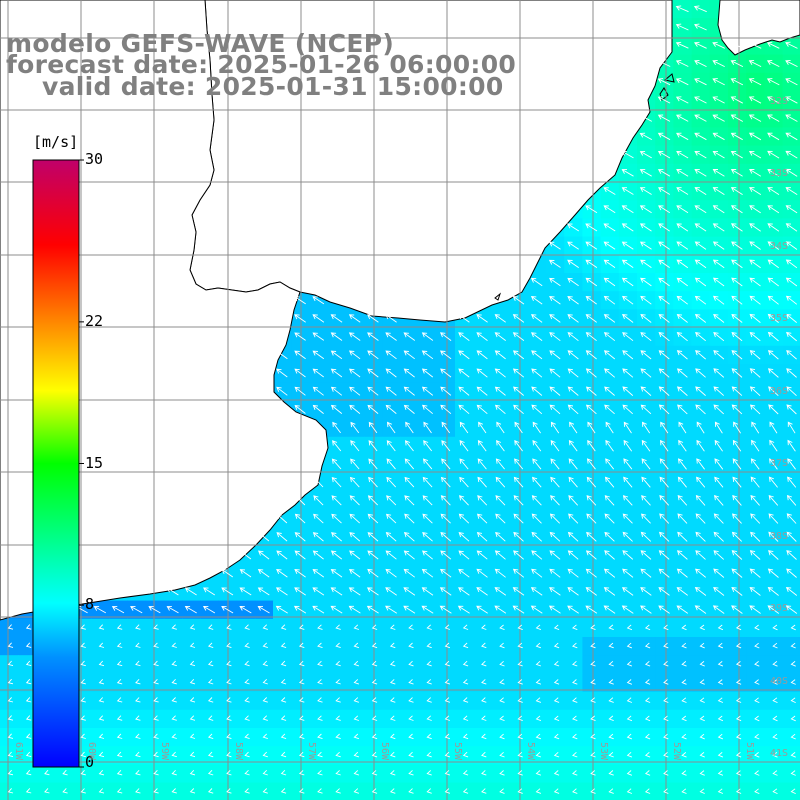 Image resolution: width=800 pixels, height=800 pixels. Describe the element at coordinates (530, 751) in the screenshot. I see `longitude-label: 54W` at that location.